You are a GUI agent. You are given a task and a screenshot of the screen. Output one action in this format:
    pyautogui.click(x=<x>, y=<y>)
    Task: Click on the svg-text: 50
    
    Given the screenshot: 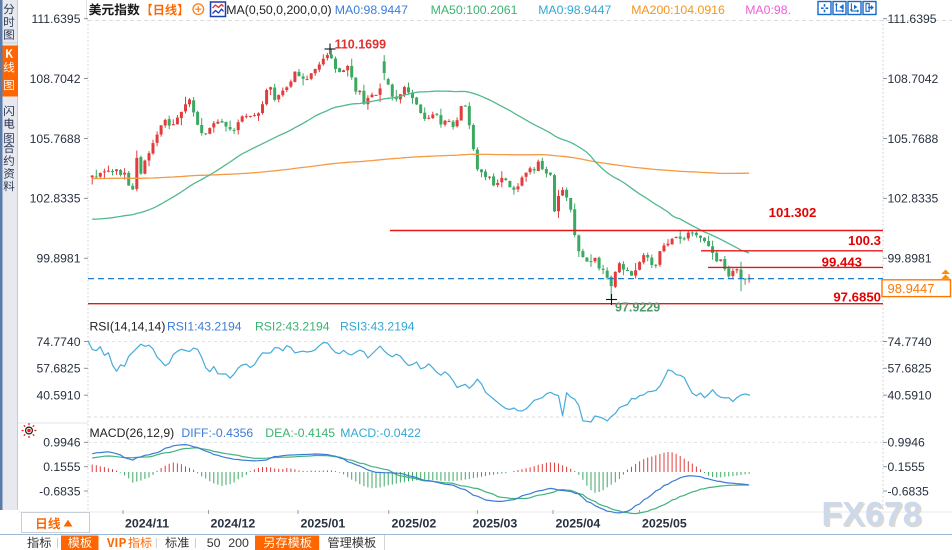 What is the action you would take?
    pyautogui.click(x=214, y=543)
    